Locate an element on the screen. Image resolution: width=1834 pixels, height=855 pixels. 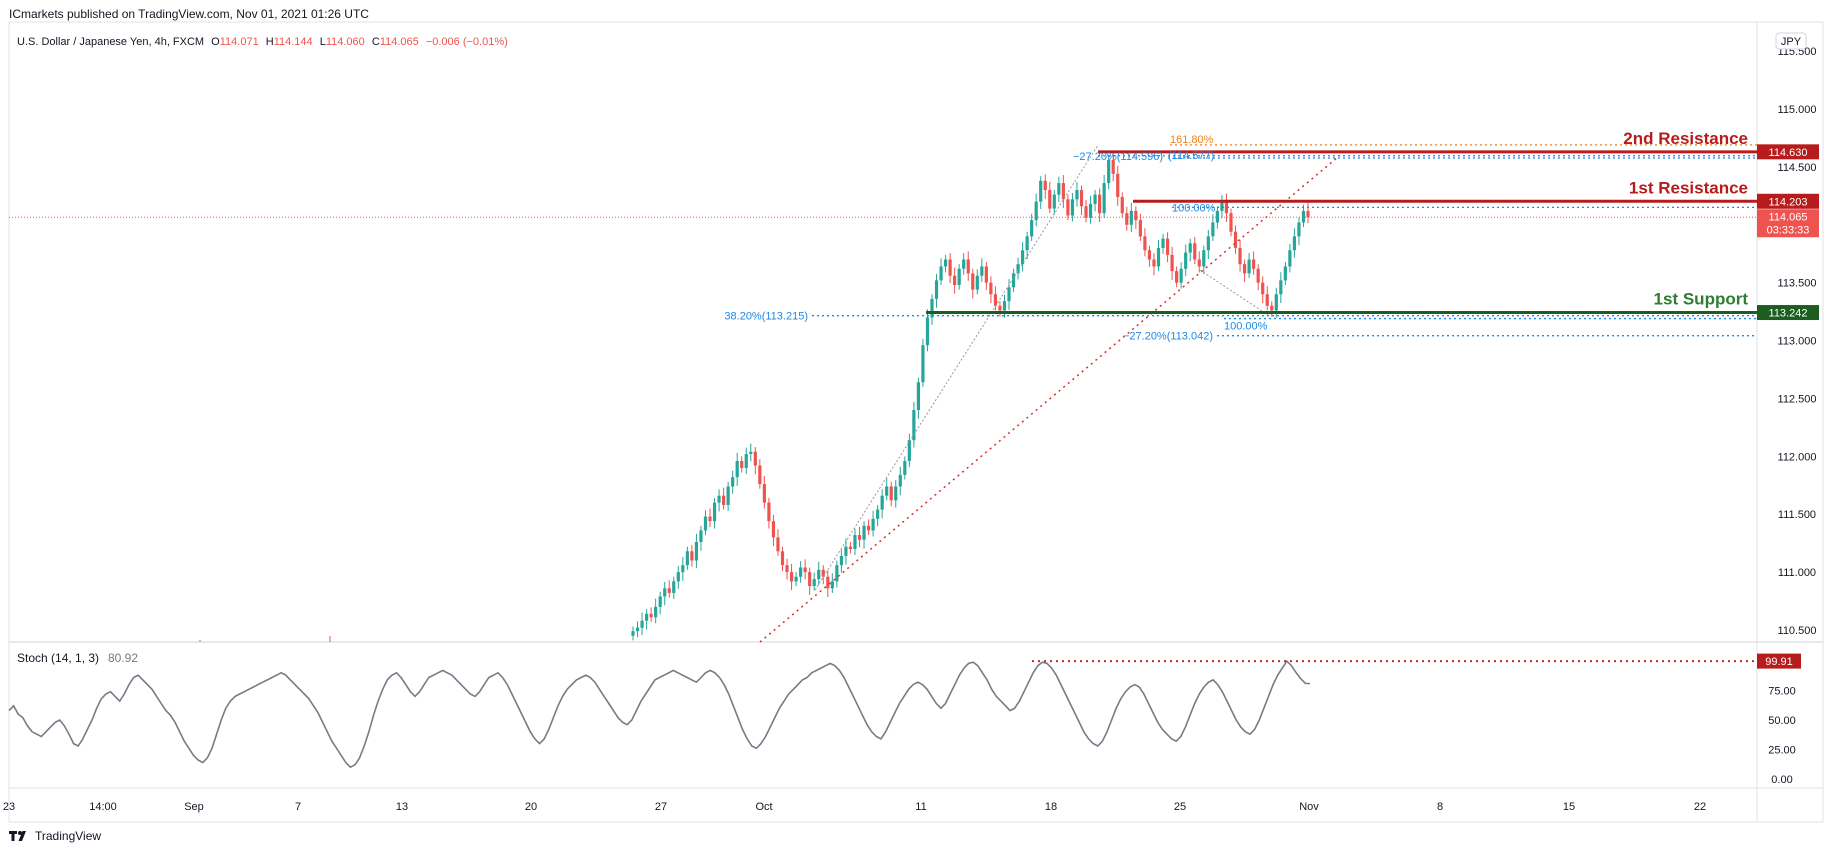
time-tick-label: Sep is located at coordinates (194, 807).